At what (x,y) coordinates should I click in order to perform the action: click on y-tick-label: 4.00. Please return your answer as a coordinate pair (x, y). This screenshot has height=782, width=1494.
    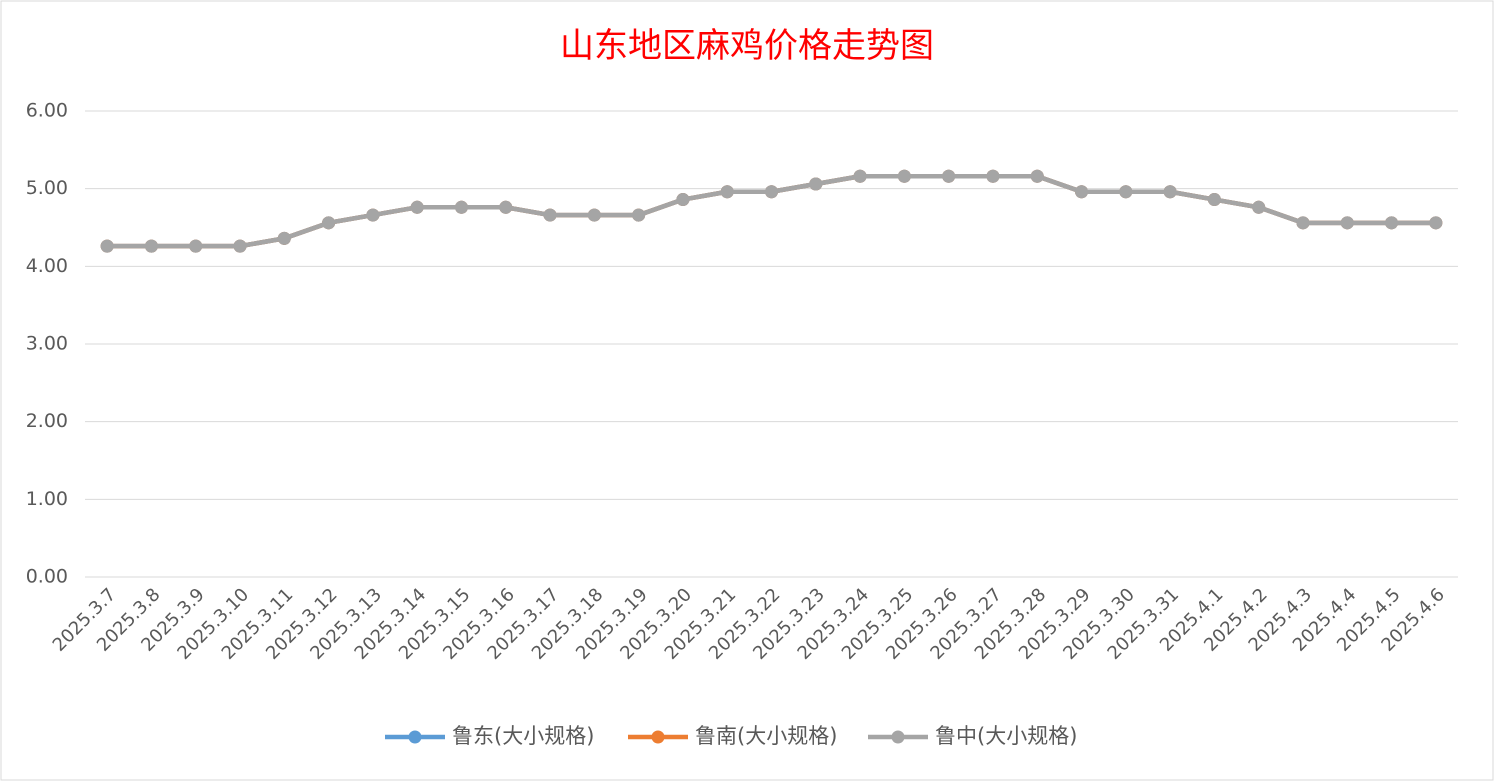
    Looking at the image, I should click on (47, 266).